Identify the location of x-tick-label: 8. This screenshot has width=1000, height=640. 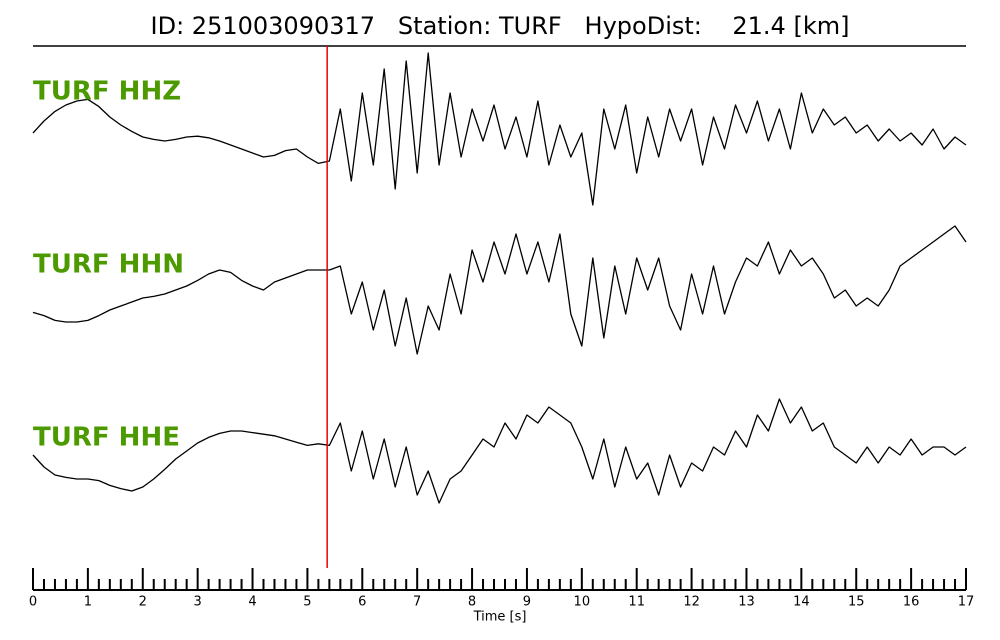
(472, 602).